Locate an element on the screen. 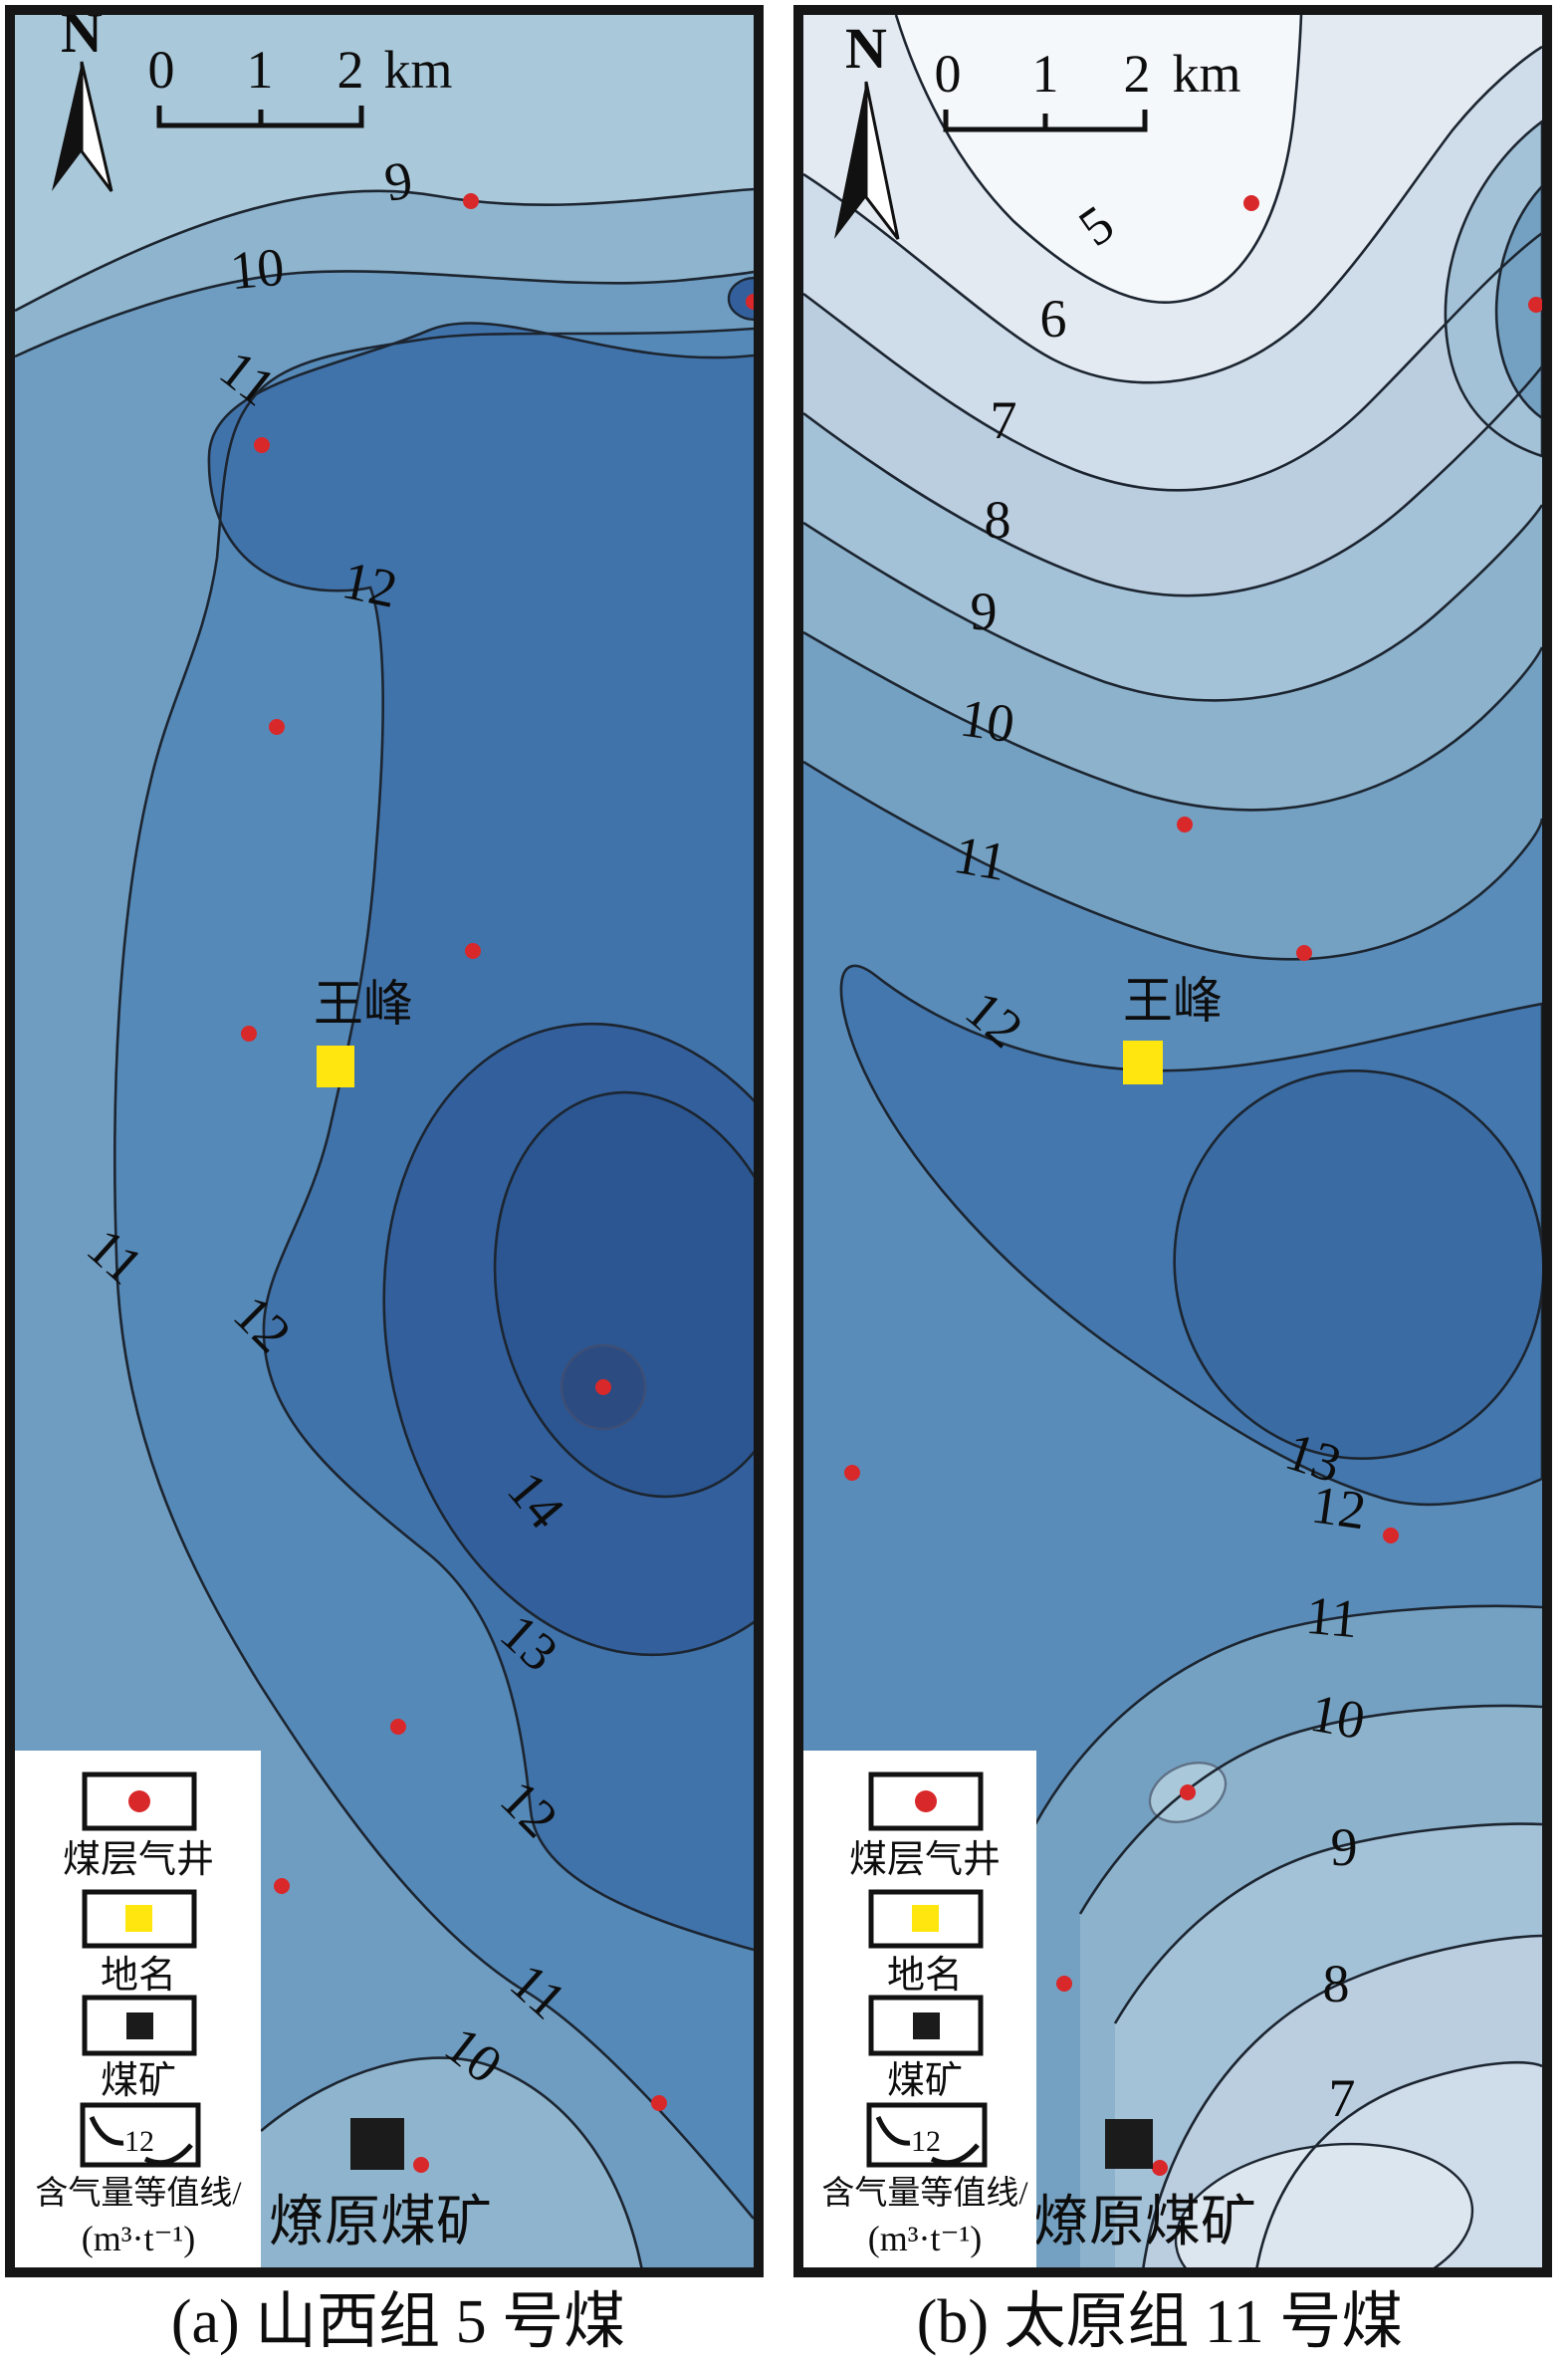 The width and height of the screenshot is (1568, 2364). contour-label: 9 is located at coordinates (1345, 1847).